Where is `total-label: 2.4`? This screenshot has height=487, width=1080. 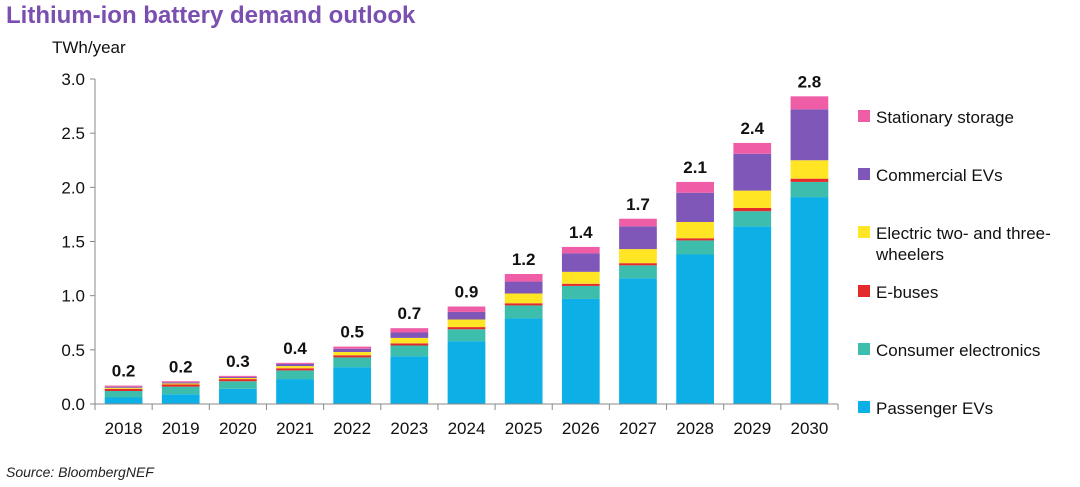
total-label: 2.4 is located at coordinates (752, 128).